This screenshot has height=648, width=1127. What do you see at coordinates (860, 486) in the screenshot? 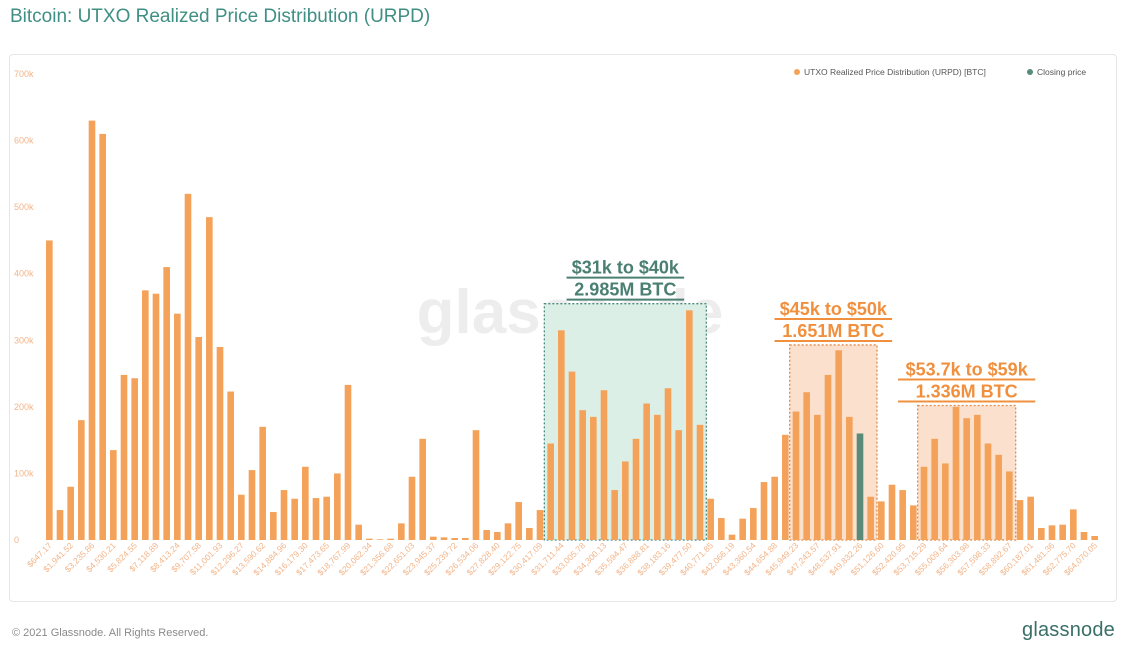
I see `closing-price-bar` at bounding box center [860, 486].